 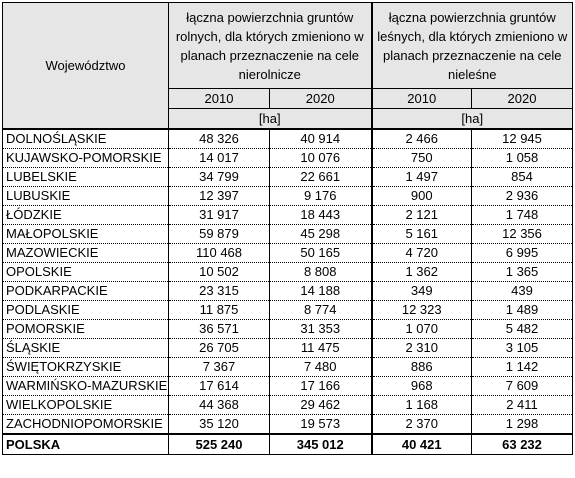 What do you see at coordinates (421, 214) in the screenshot?
I see `value-cell: 2 121` at bounding box center [421, 214].